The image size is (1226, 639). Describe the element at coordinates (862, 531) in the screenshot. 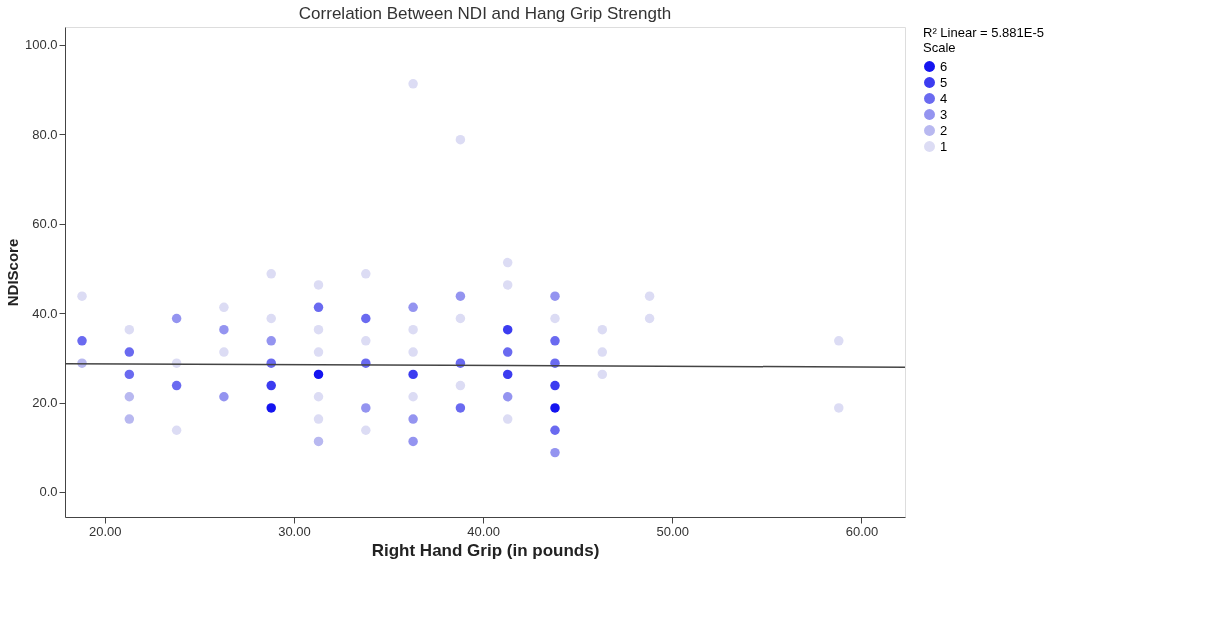

I see `x-tick-label: 60.00` at that location.